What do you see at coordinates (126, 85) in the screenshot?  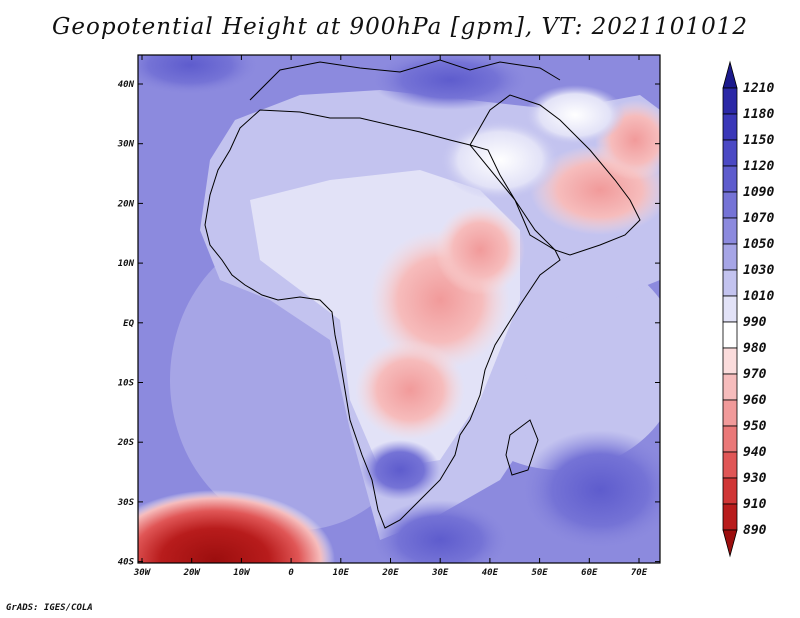 I see `lat-tick-label: 40N` at bounding box center [126, 85].